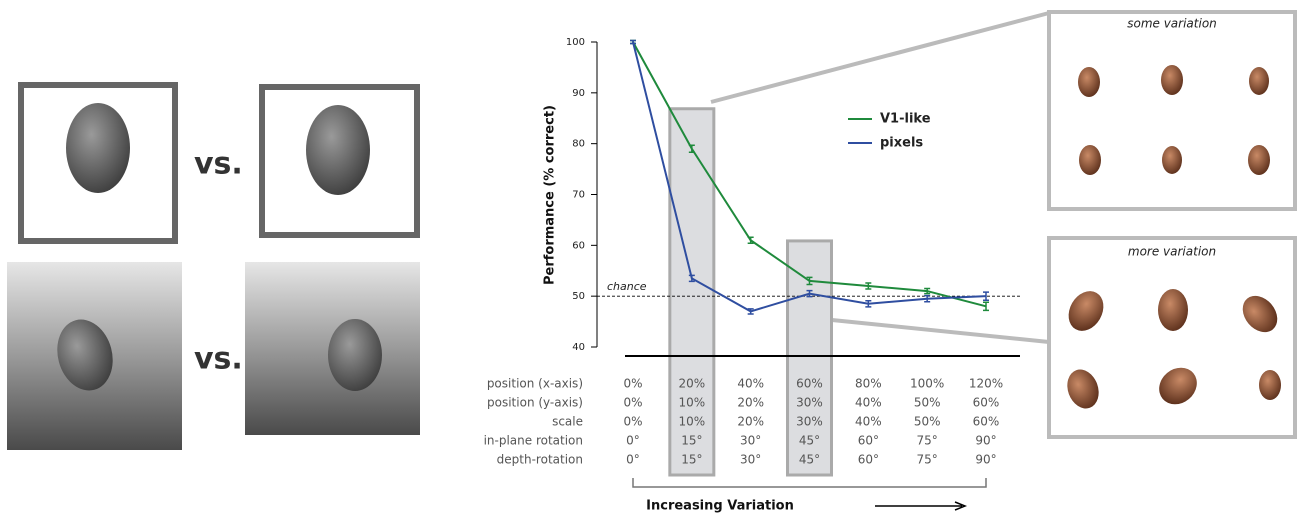  What do you see at coordinates (905, 119) in the screenshot?
I see `legend-label: V1-like` at bounding box center [905, 119].